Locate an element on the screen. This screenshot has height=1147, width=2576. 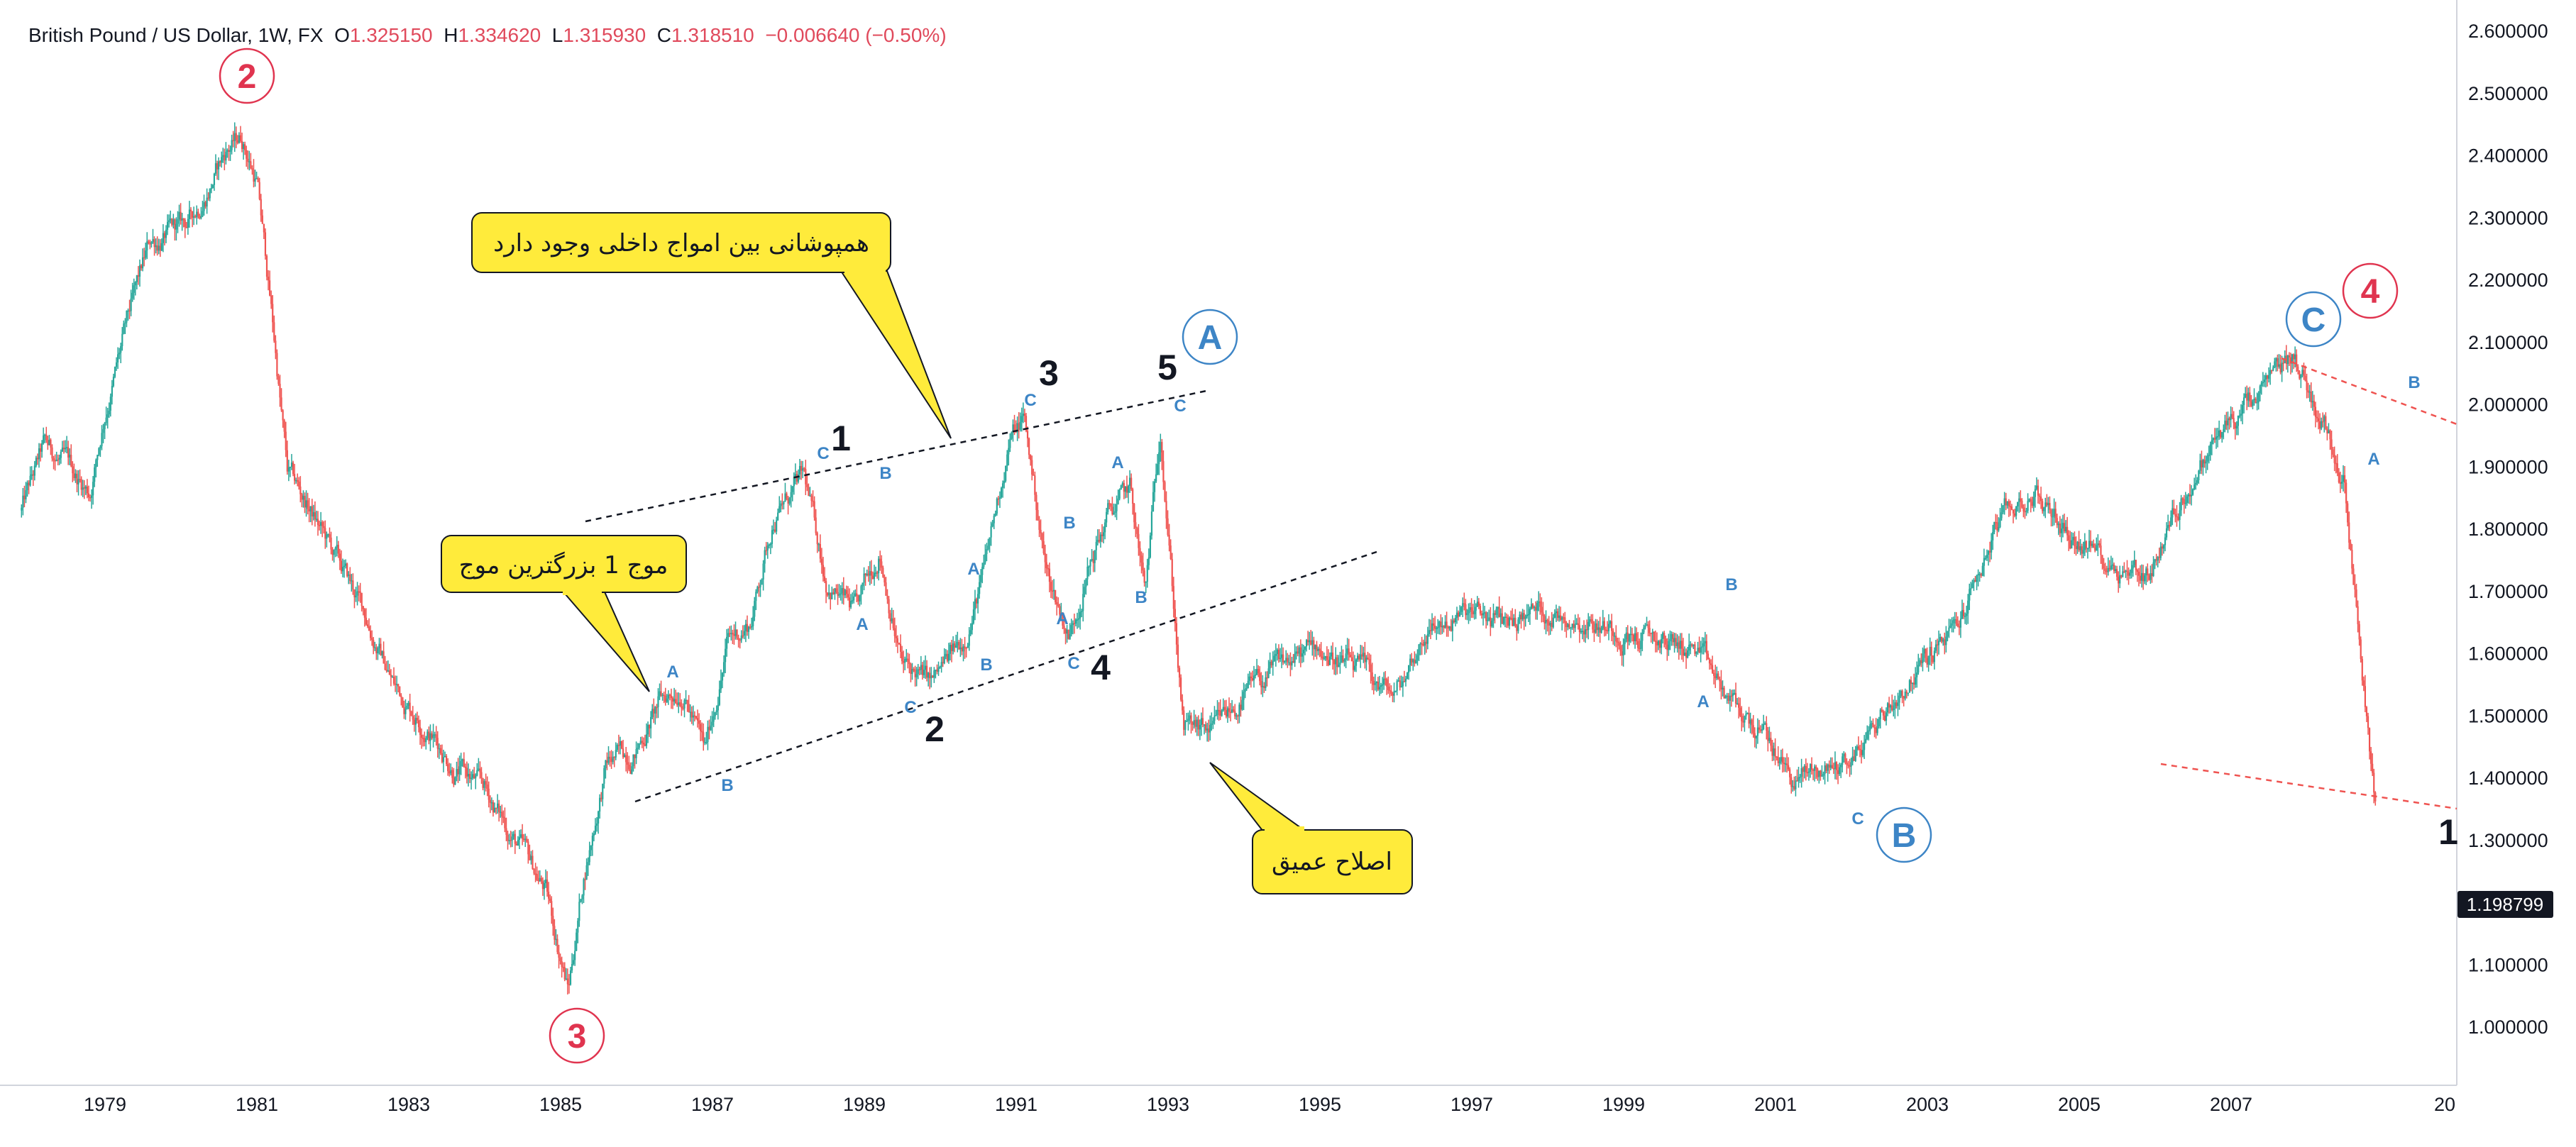
symbol-name: British Pound / US Dollar, 1W, FX is located at coordinates (176, 35).